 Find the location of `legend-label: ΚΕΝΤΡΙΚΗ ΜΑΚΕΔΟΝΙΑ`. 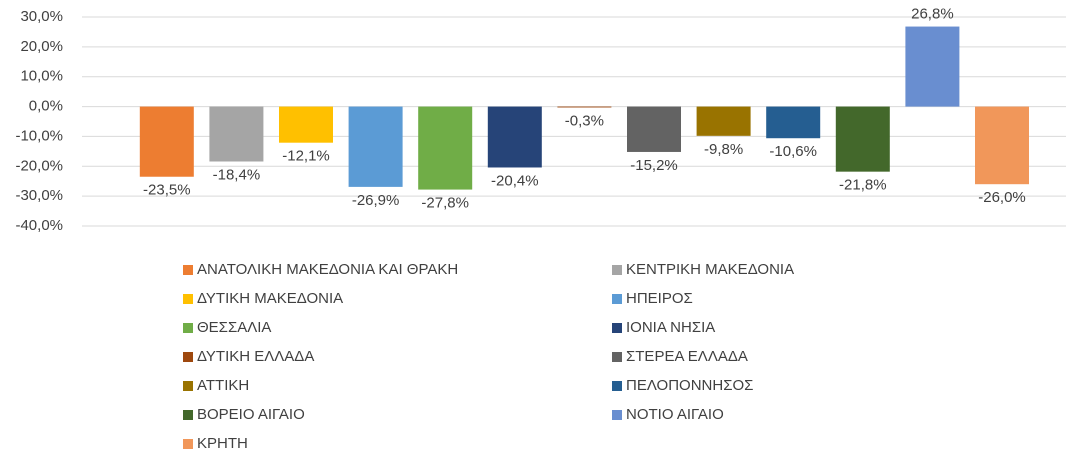

legend-label: ΚΕΝΤΡΙΚΗ ΜΑΚΕΔΟΝΙΑ is located at coordinates (710, 269).